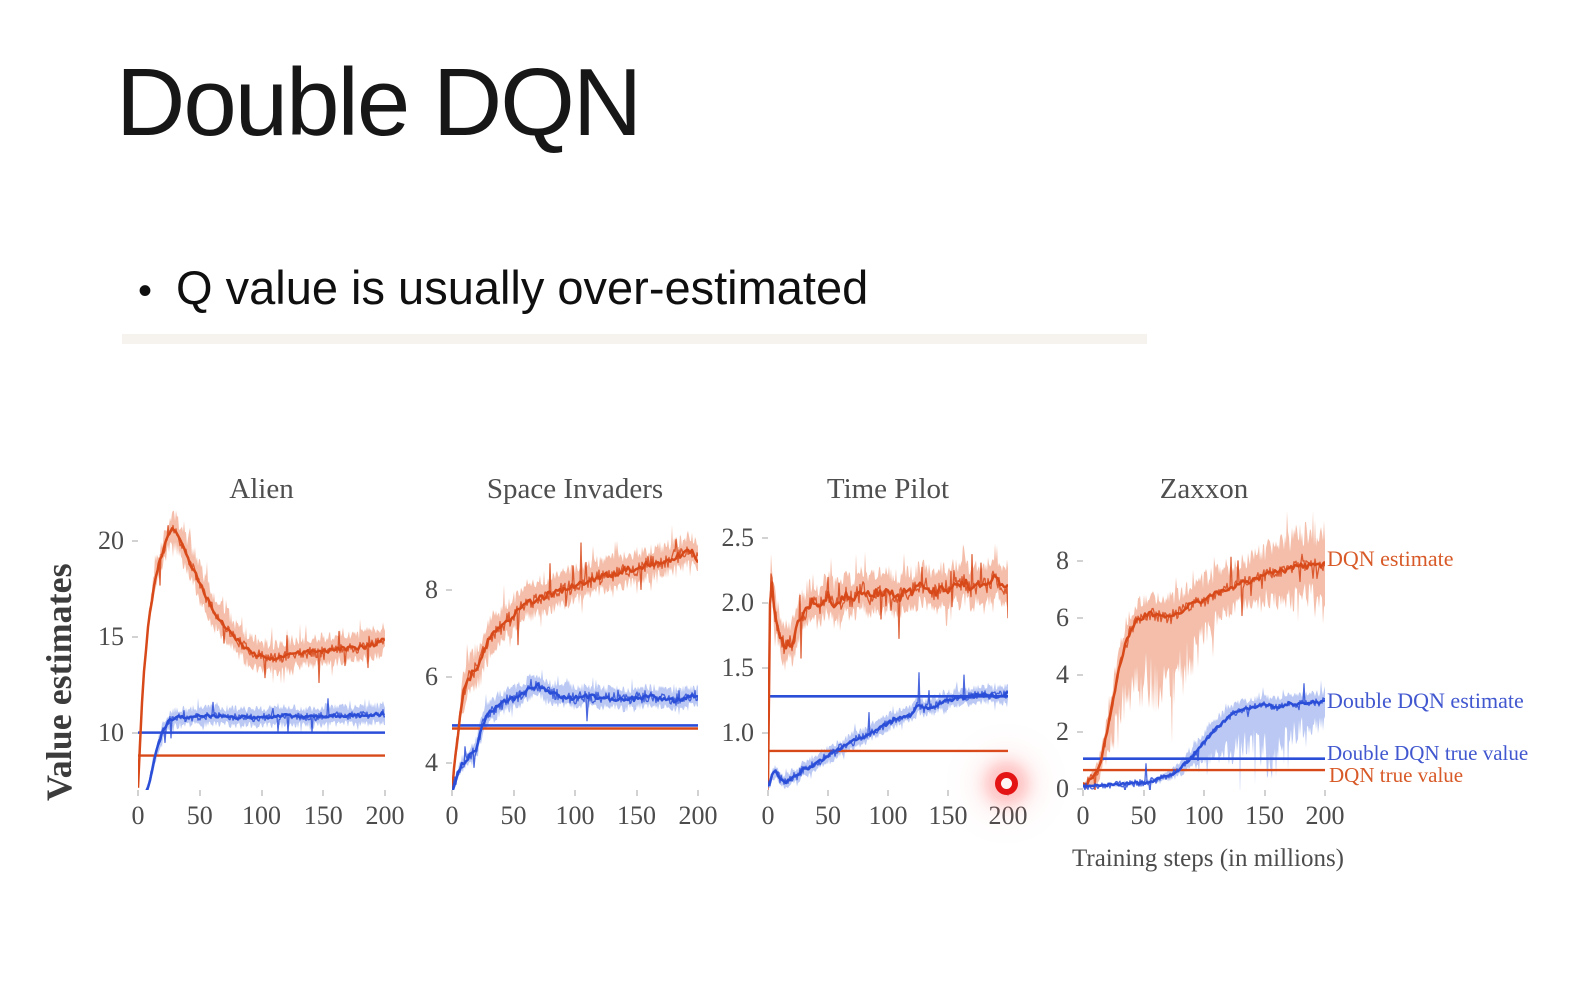  What do you see at coordinates (738, 732) in the screenshot?
I see `y-tick-label: 1.0` at bounding box center [738, 732].